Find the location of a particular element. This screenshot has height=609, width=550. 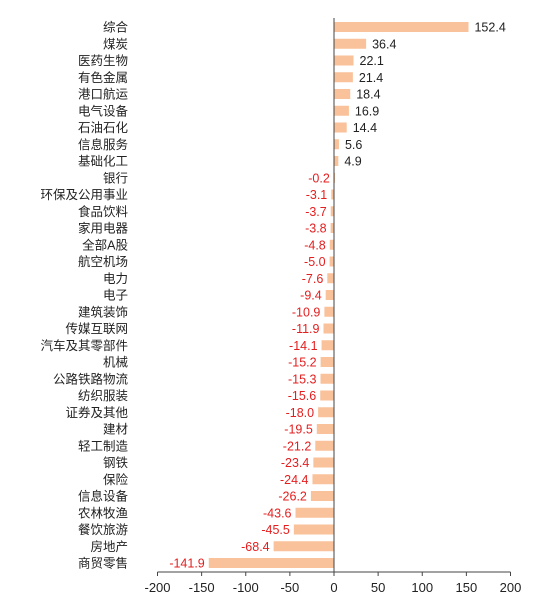

category-label: 医药生物 is located at coordinates (103, 61).